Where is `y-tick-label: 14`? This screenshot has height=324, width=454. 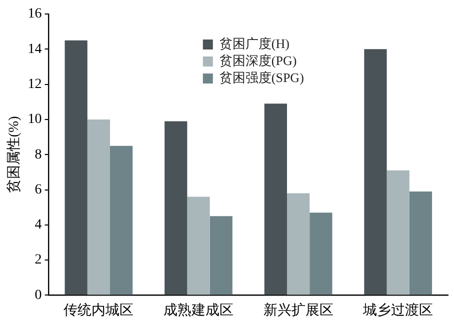 y-tick-label: 14 is located at coordinates (35, 49).